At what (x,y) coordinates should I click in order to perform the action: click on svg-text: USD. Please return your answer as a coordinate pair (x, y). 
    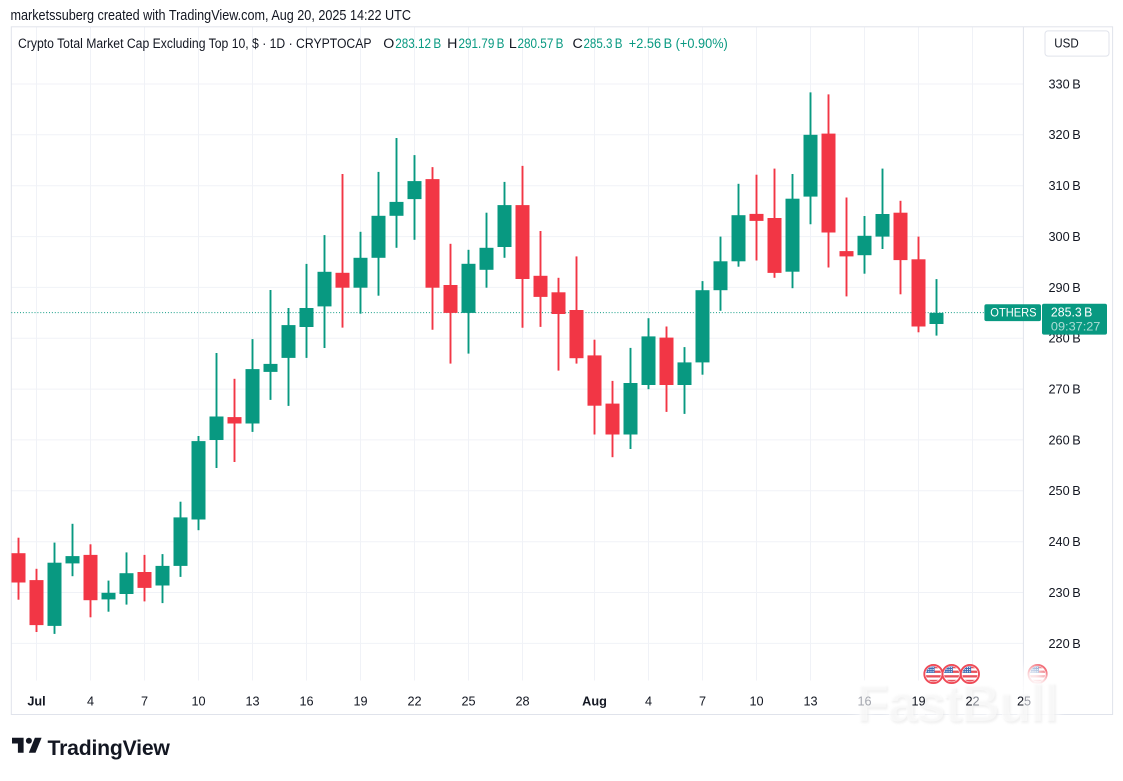
    Looking at the image, I should click on (1066, 43).